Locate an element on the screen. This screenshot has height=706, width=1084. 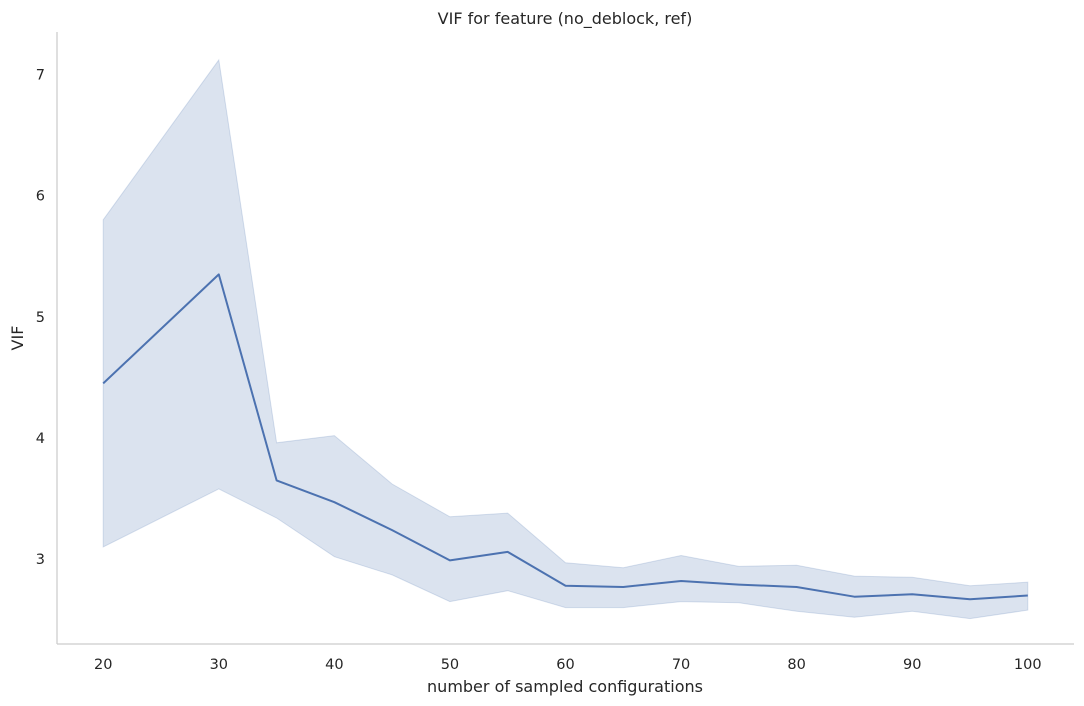
y-tick-label: 7 is located at coordinates (40, 75).